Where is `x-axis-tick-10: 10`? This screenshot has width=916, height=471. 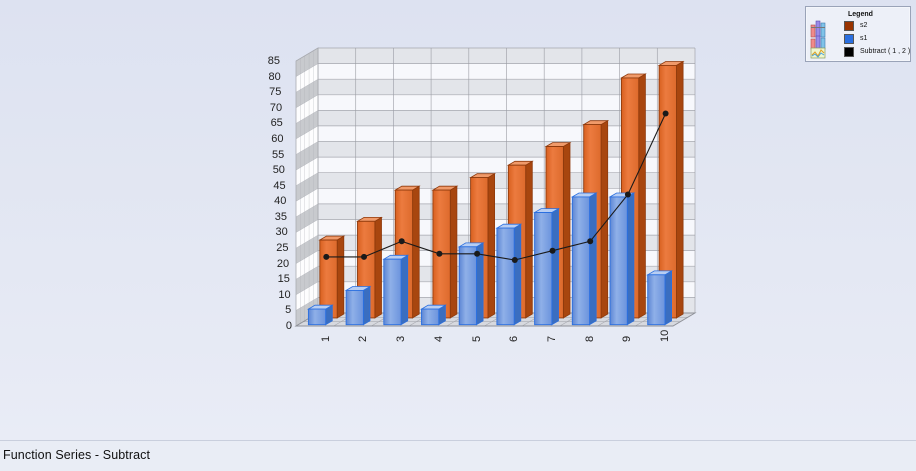 x-axis-tick-10: 10 is located at coordinates (665, 336).